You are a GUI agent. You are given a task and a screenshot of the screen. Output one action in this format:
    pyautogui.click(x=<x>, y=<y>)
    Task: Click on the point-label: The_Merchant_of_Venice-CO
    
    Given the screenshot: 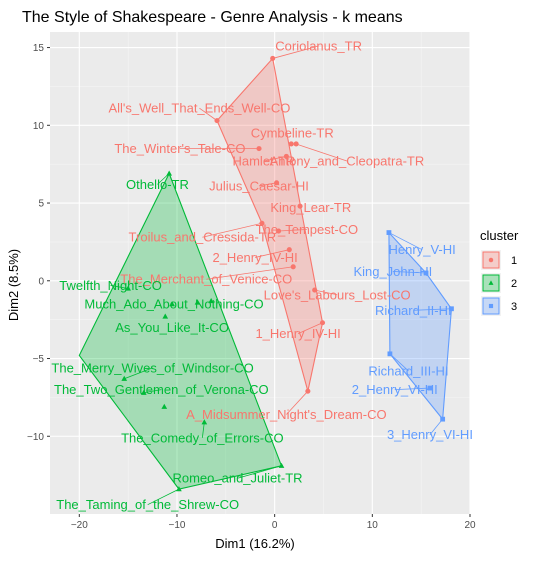 What is the action you would take?
    pyautogui.click(x=206, y=279)
    